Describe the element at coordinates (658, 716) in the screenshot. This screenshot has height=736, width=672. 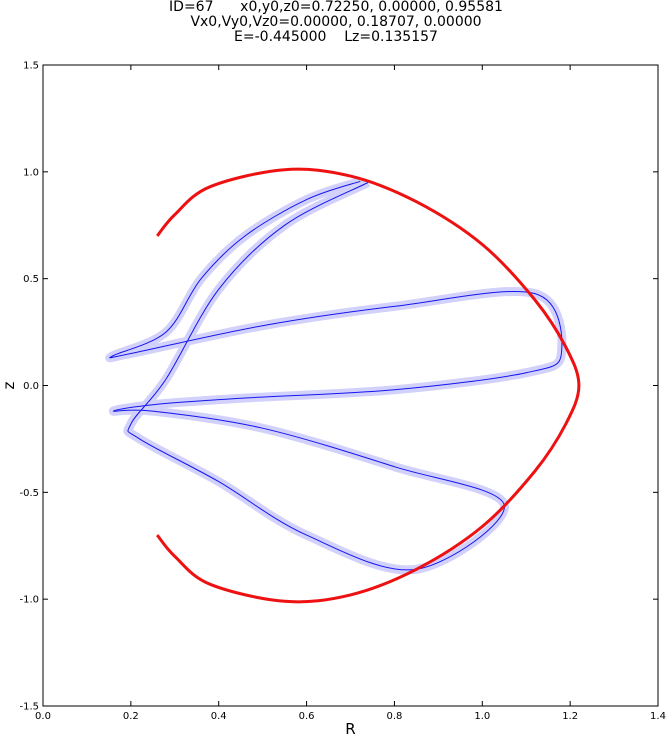
I see `x-tick-label: 1.4` at that location.